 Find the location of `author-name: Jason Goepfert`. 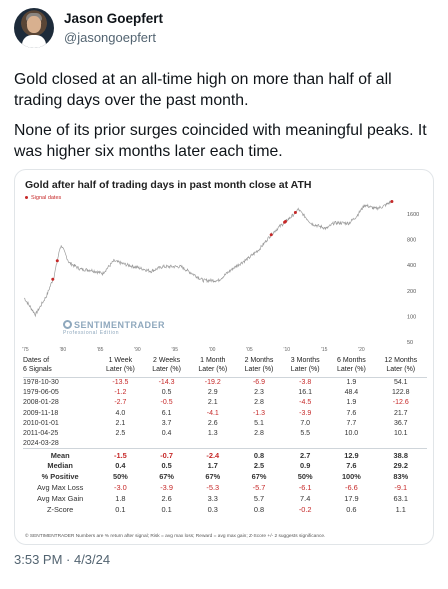

author-name: Jason Goepfert is located at coordinates (114, 18).